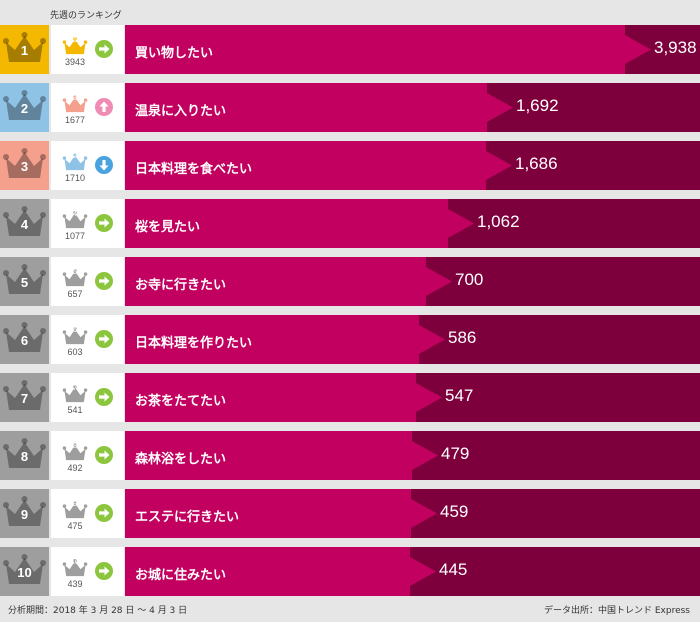 Image resolution: width=700 pixels, height=622 pixels. I want to click on rank-badge: 7, so click(24, 397).